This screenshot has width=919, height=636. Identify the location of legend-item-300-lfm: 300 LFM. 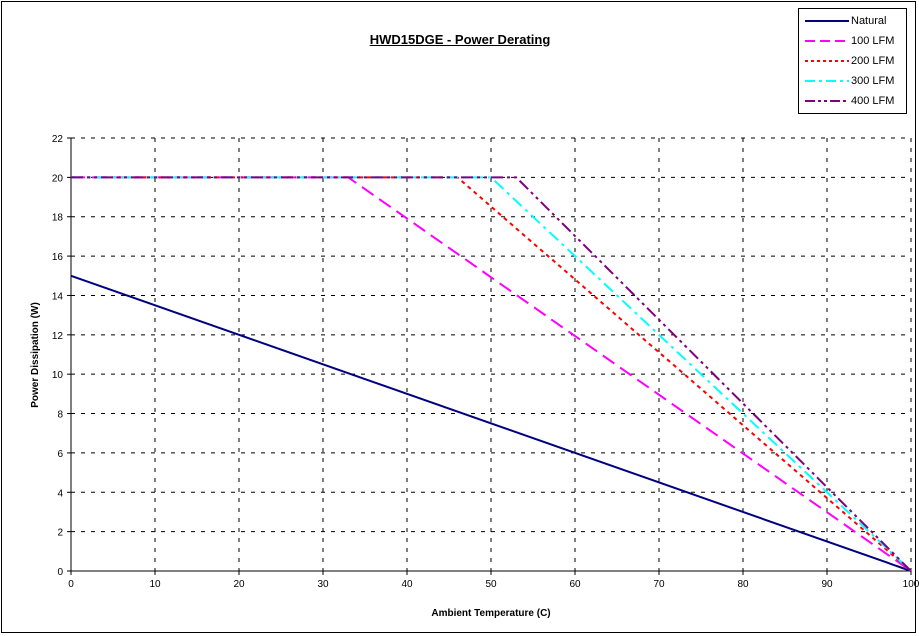
(849, 81).